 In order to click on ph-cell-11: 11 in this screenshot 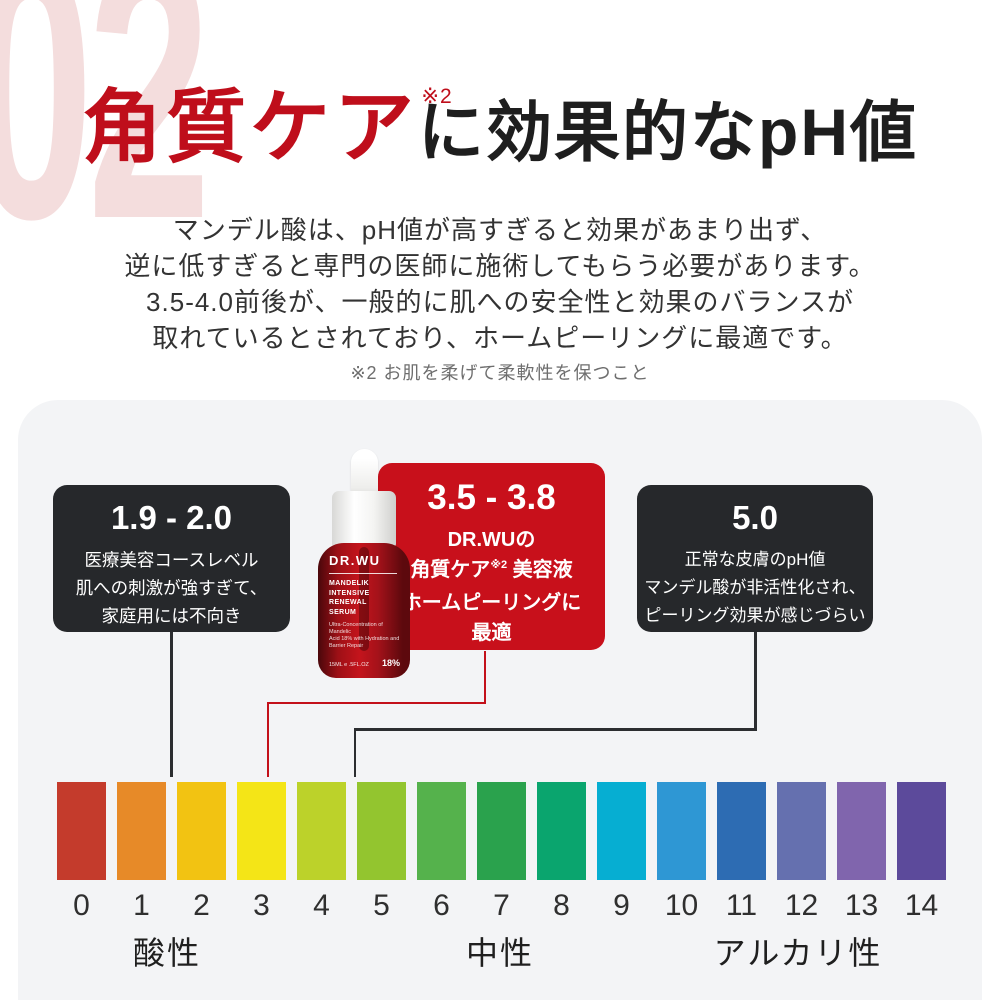, I will do `click(741, 851)`.